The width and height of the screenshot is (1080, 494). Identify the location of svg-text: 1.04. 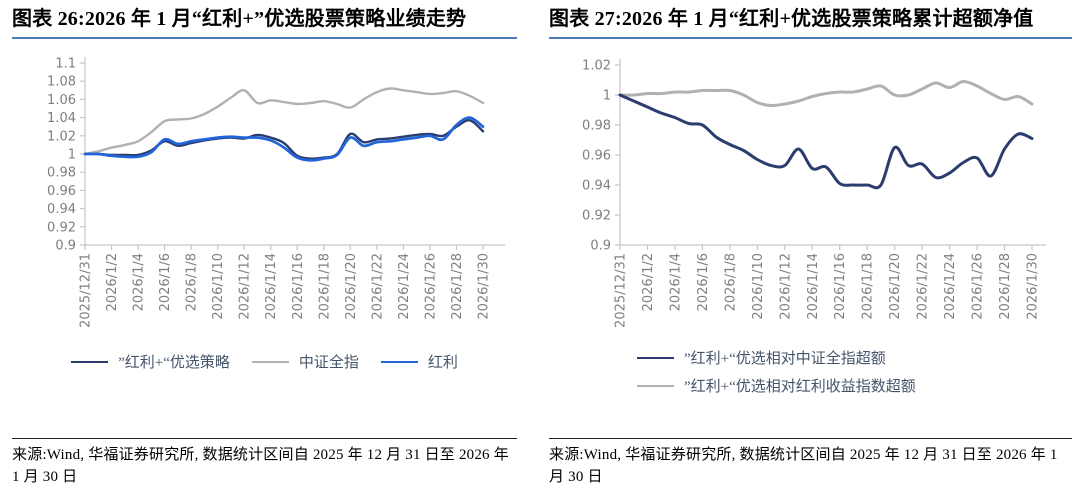
(61, 118).